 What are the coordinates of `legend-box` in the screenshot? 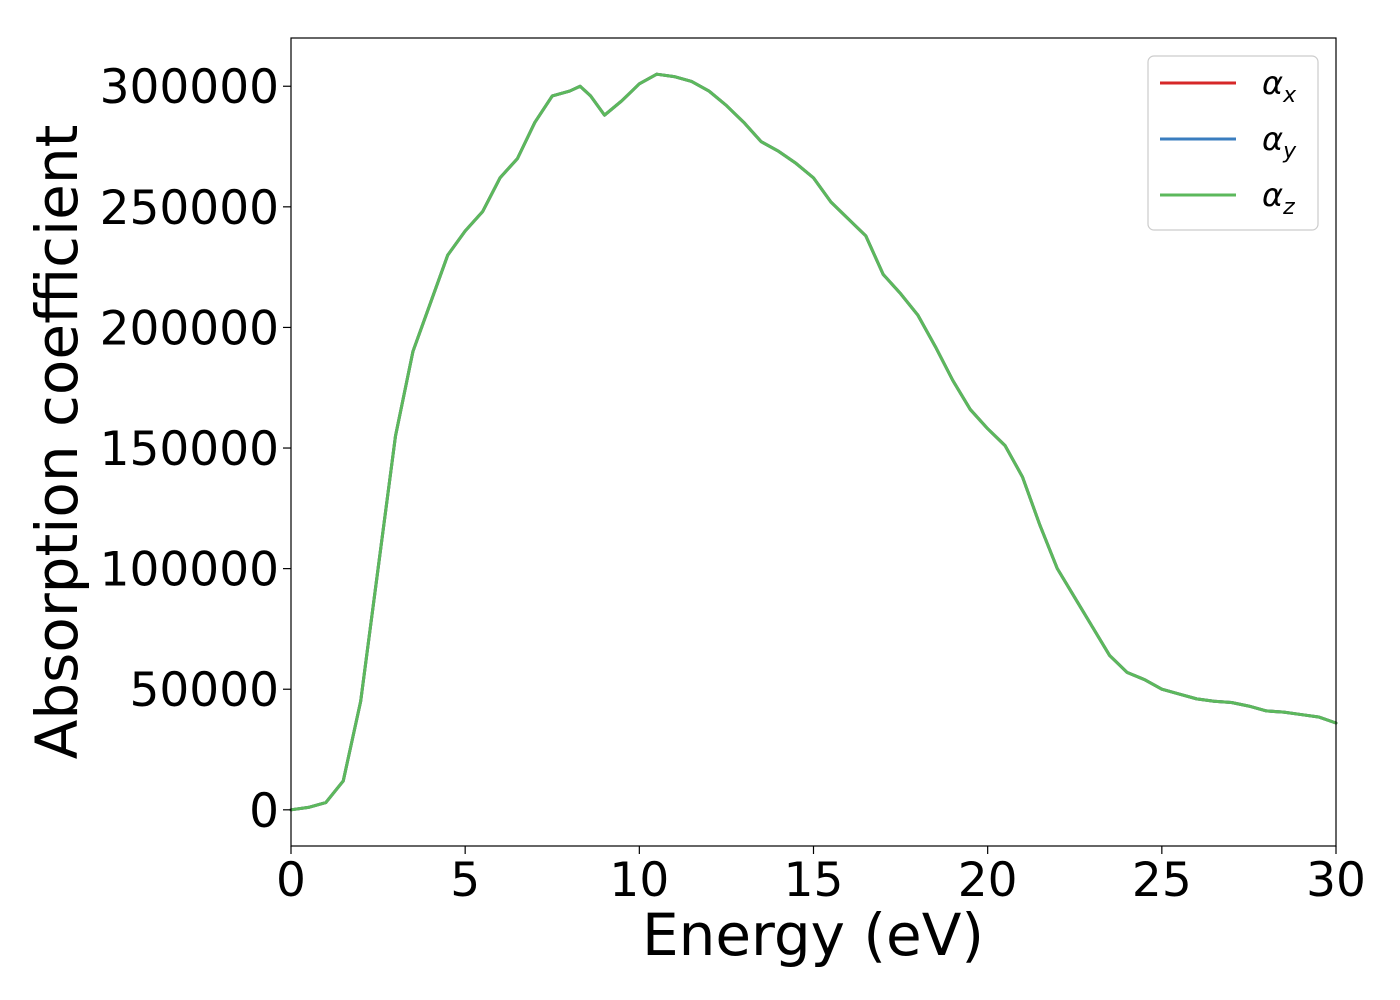 It's located at (1233, 143).